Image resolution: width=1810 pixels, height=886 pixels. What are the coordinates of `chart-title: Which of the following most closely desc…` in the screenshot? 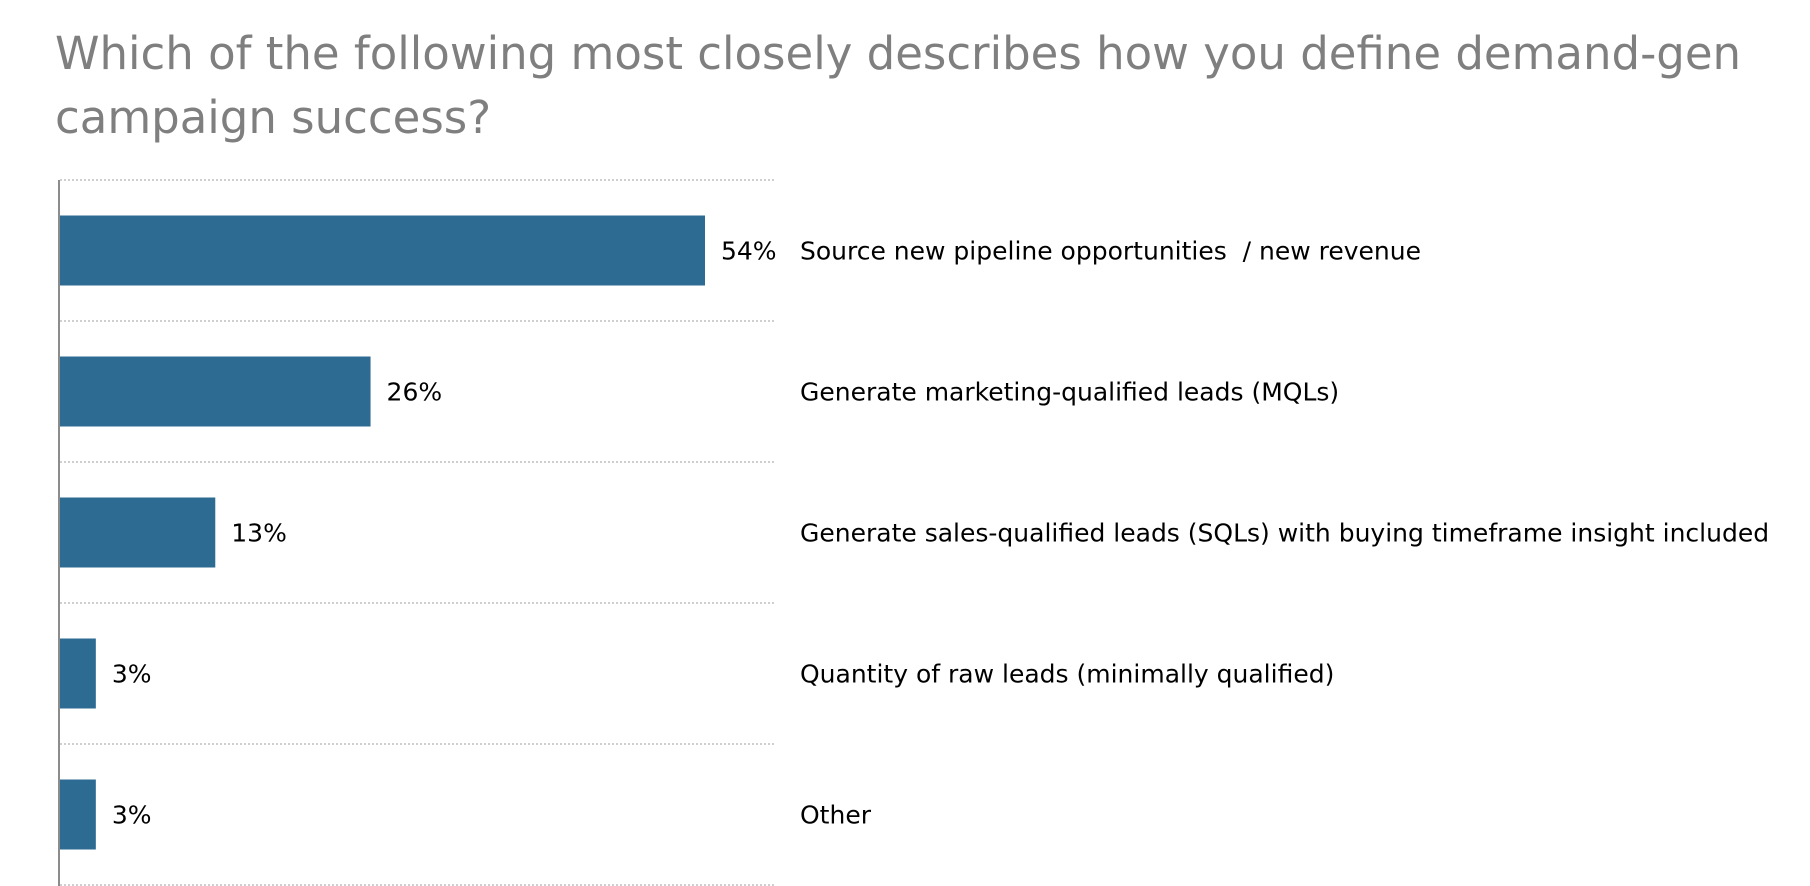 It's located at (898, 85).